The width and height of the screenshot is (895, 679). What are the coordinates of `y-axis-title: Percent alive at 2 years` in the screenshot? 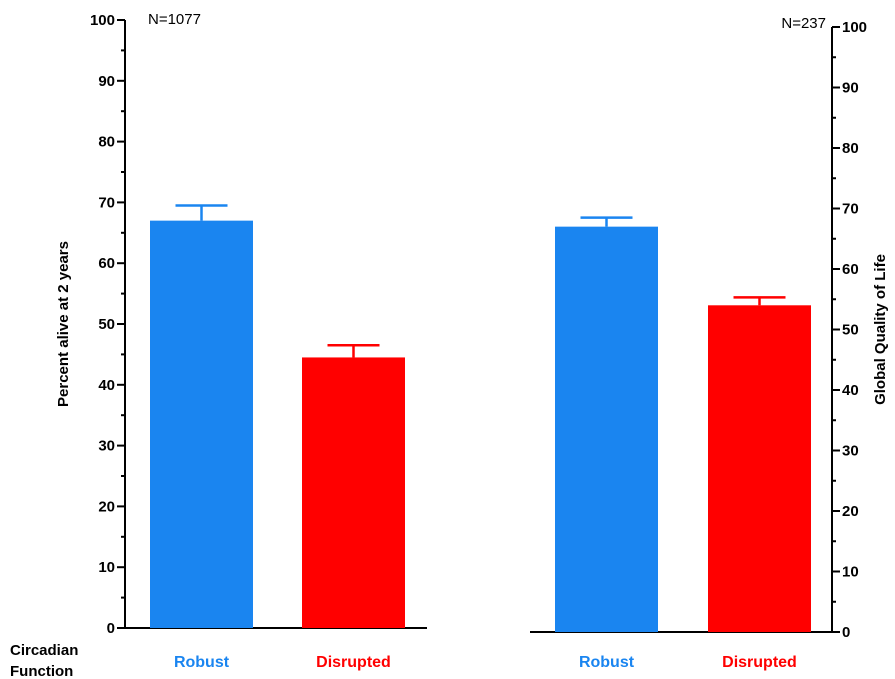 It's located at (63, 324).